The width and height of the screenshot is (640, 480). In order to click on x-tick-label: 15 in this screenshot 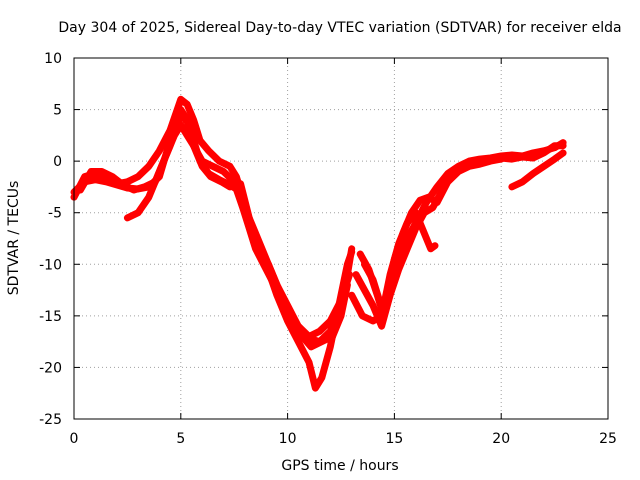, I will do `click(394, 439)`.